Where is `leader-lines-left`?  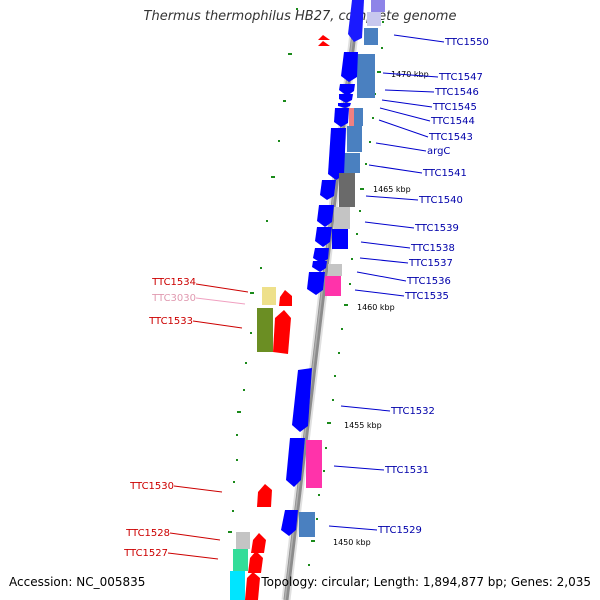 leader-lines-left is located at coordinates (208, 421).